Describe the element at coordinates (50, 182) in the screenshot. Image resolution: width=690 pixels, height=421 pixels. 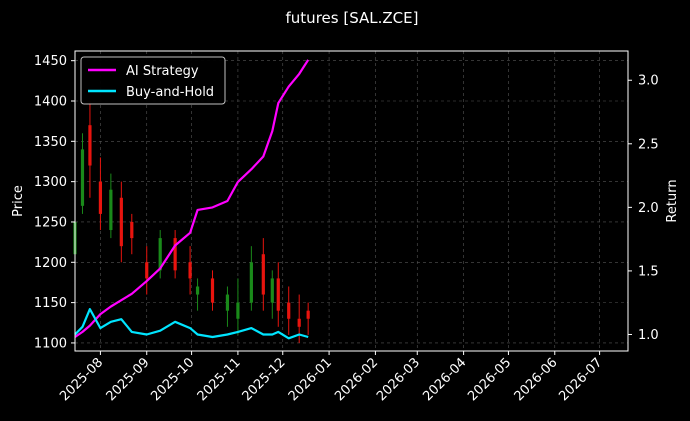
I see `y-tick-label: 1300` at that location.